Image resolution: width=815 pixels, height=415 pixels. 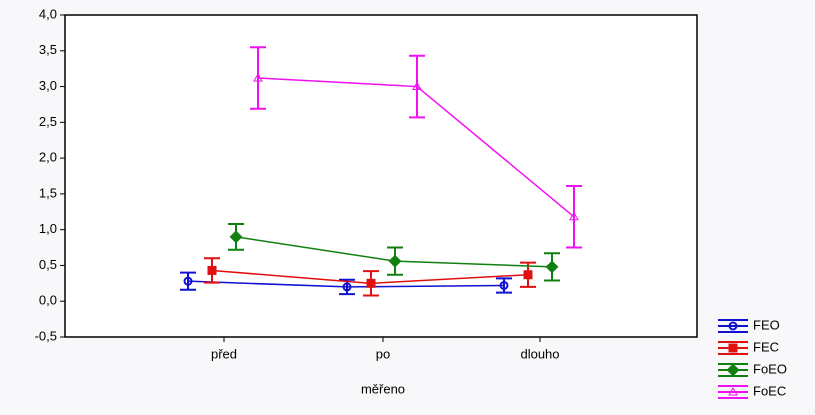 I want to click on x-tick-label: po, so click(x=383, y=353).